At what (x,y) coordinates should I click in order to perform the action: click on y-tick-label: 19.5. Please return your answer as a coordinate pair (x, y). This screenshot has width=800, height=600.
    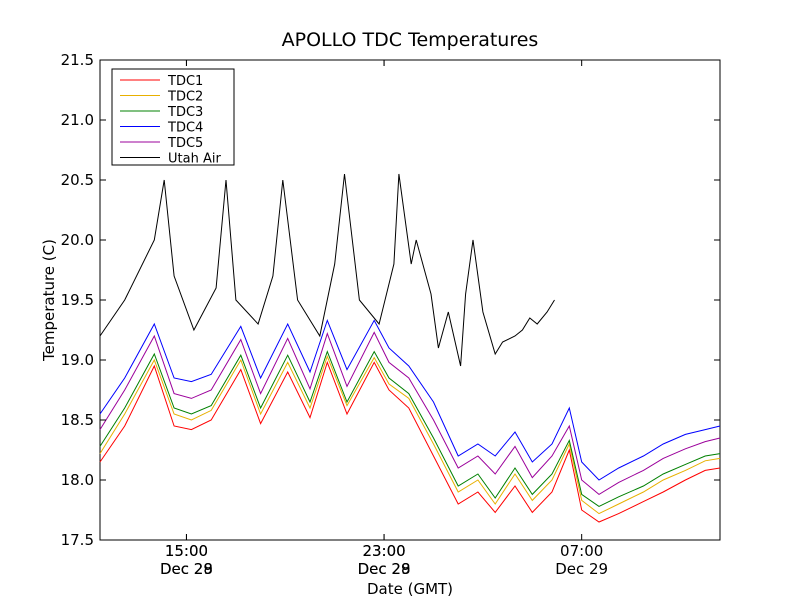
    Looking at the image, I should click on (77, 300).